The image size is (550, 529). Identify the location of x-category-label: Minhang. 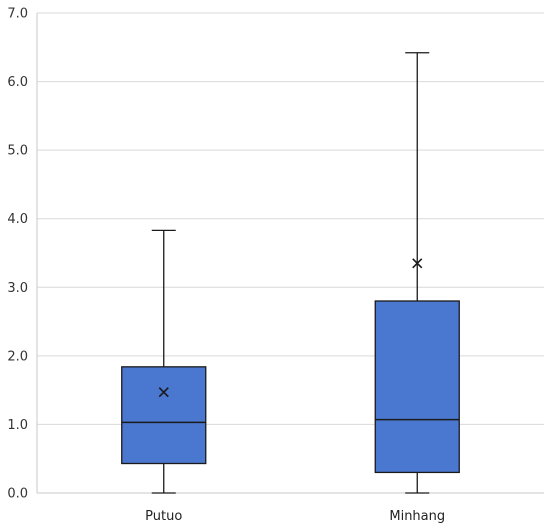
(417, 516).